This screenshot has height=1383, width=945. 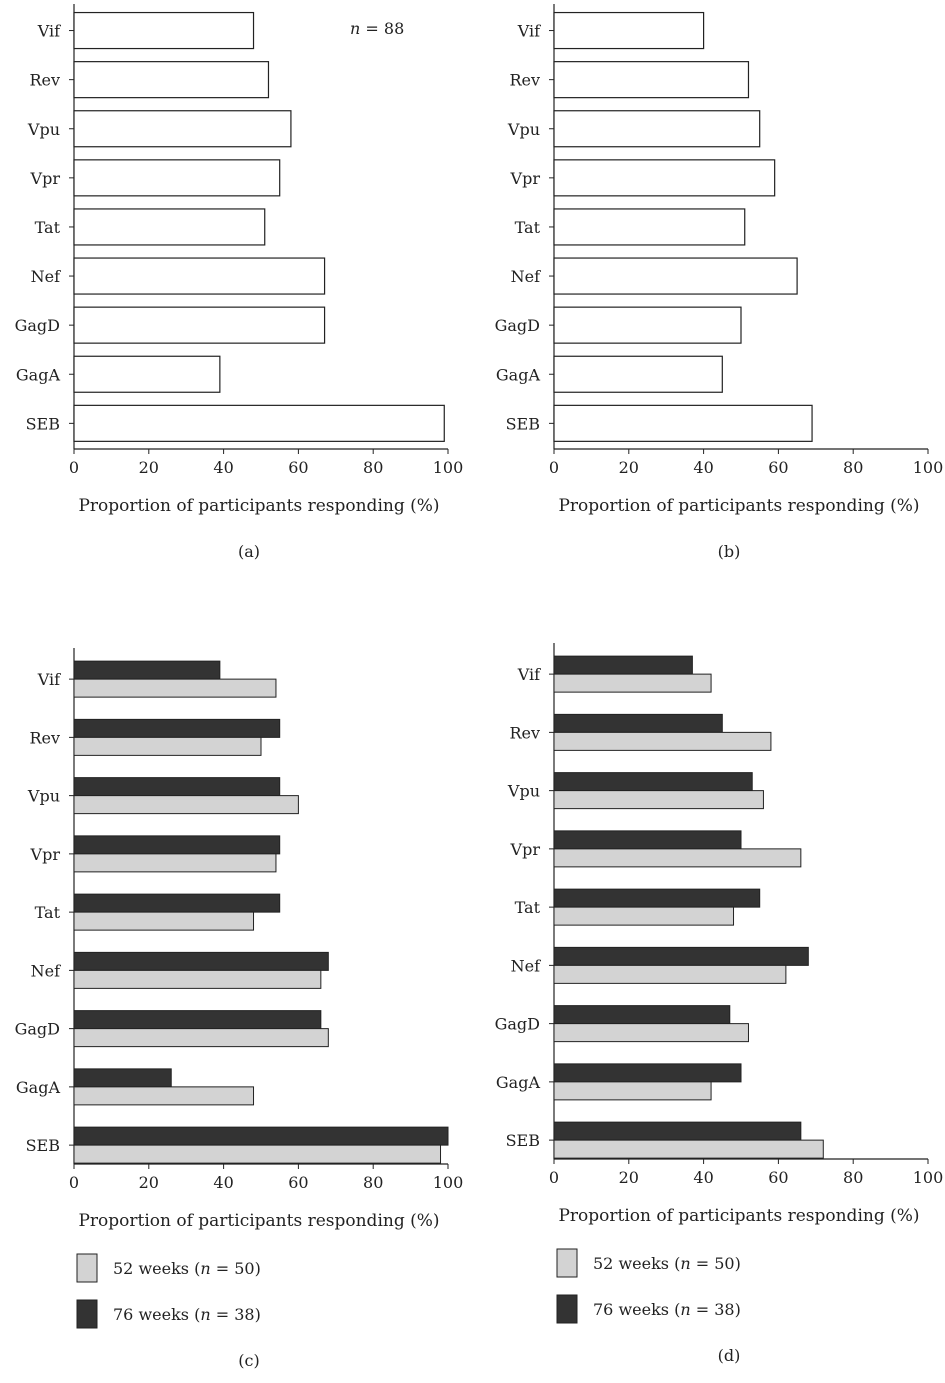 I want to click on panel-label: (c), so click(x=248, y=1360).